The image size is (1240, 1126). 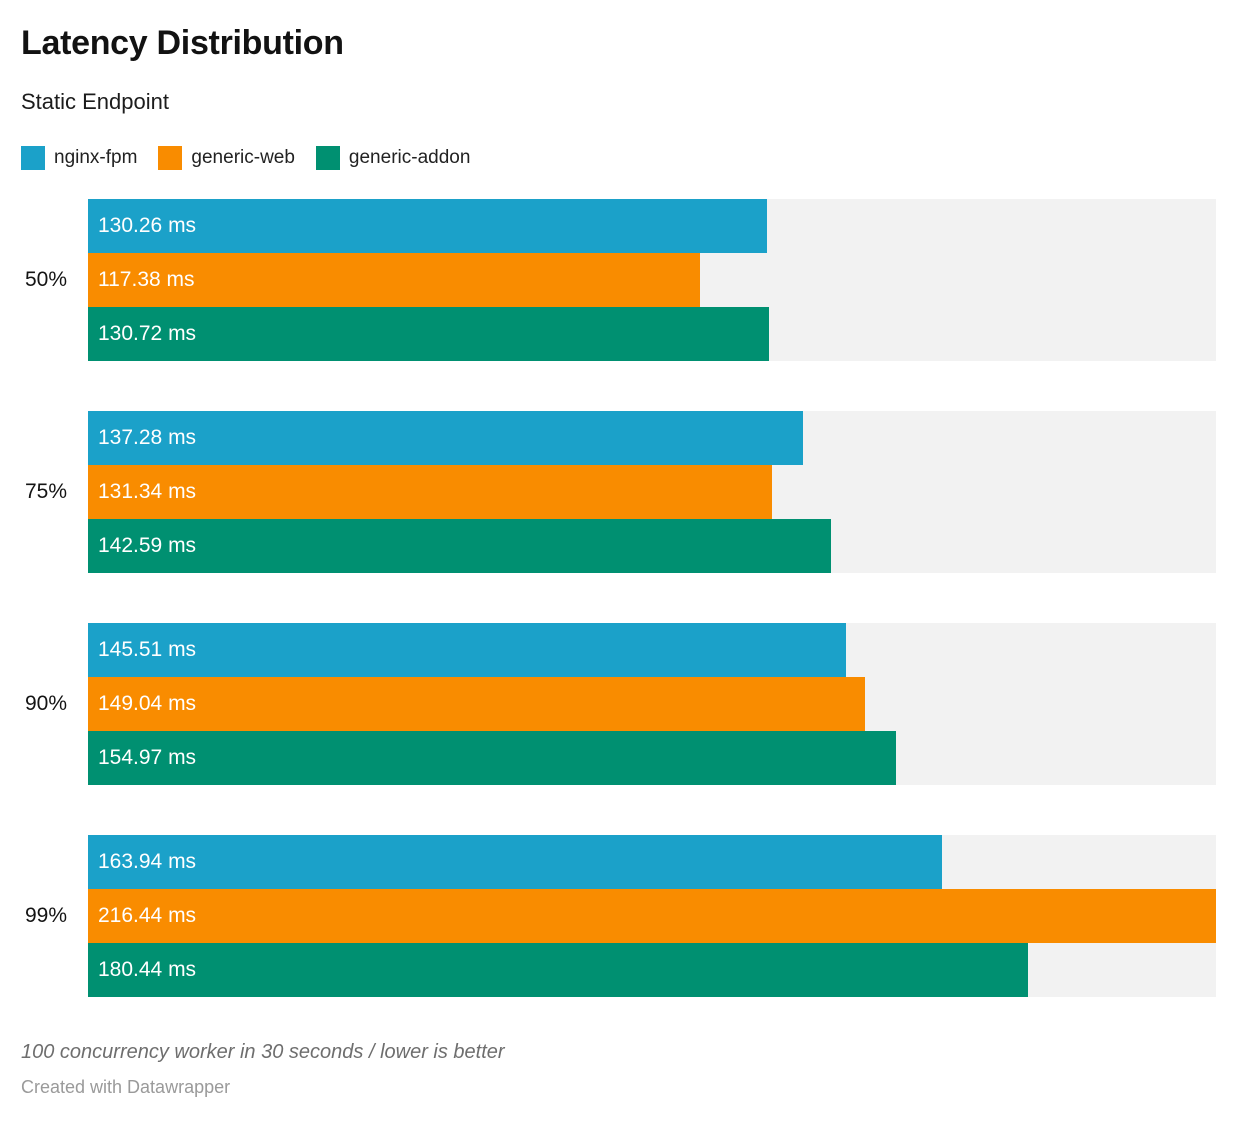 I want to click on bar-value-label: 145.51 ms, so click(x=147, y=649).